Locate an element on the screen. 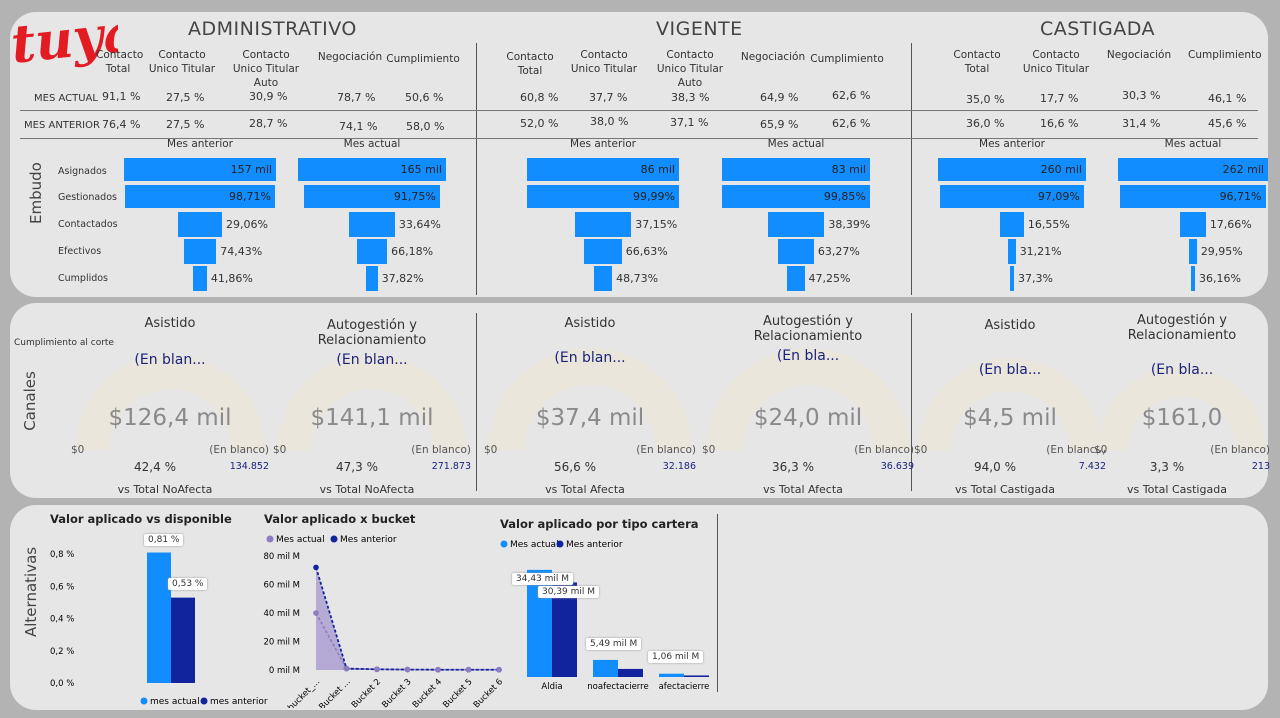 The width and height of the screenshot is (1280, 718). section-title-vigente: VIGENTE is located at coordinates (699, 29).